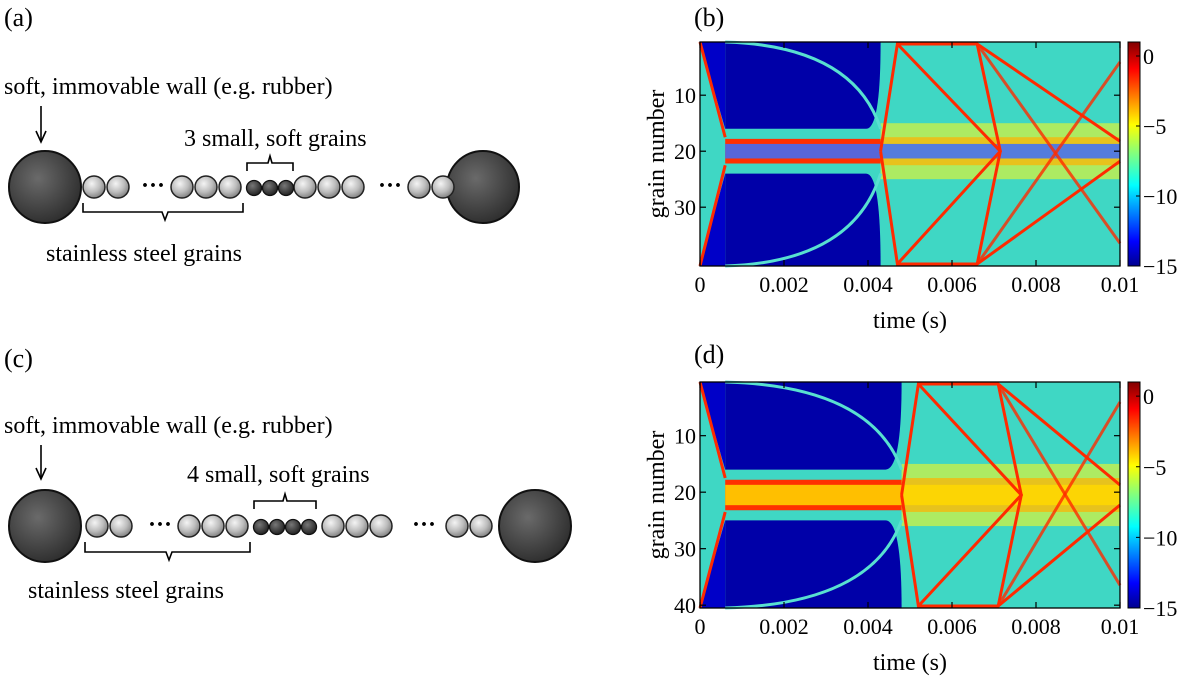 The height and width of the screenshot is (686, 1196). Describe the element at coordinates (18, 358) in the screenshot. I see `panel-c-label: (c)` at that location.